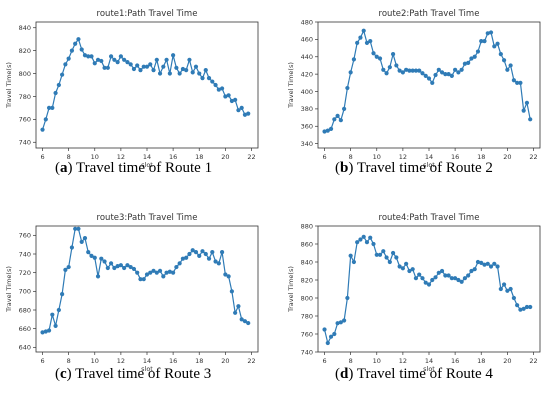  Describe the element at coordinates (25, 97) in the screenshot. I see `y-tick-label: 780` at that location.